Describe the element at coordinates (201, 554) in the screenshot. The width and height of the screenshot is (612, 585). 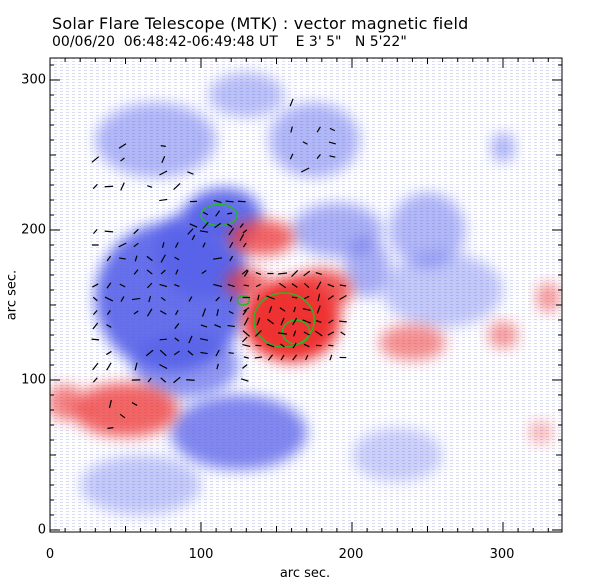
I see `x-tick-label-100: 100` at that location.